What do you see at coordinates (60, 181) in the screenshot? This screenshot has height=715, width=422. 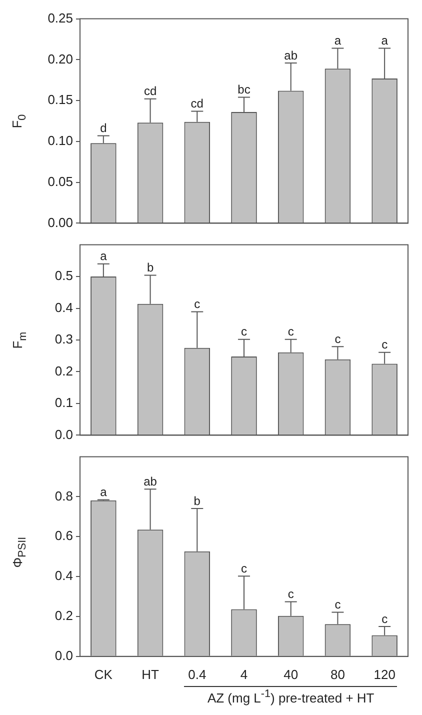 I see `y-tick-label: 0.05` at bounding box center [60, 181].